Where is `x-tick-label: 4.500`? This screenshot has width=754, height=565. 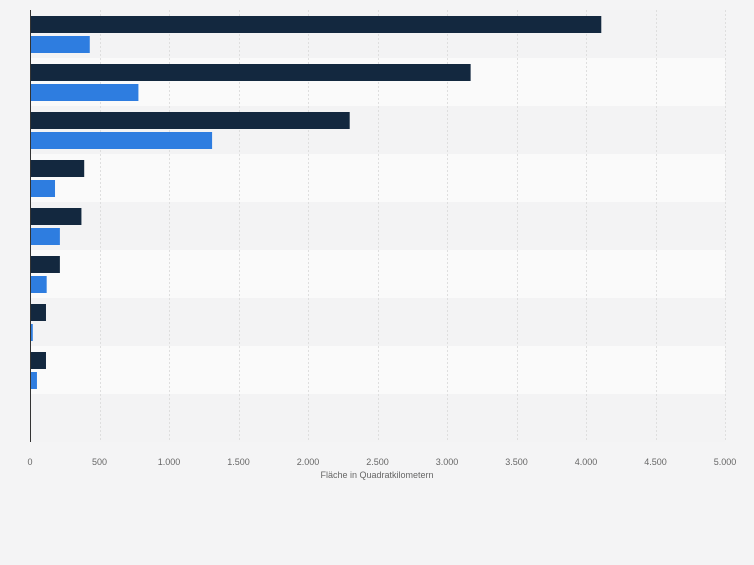 x-tick-label: 4.500 is located at coordinates (655, 462).